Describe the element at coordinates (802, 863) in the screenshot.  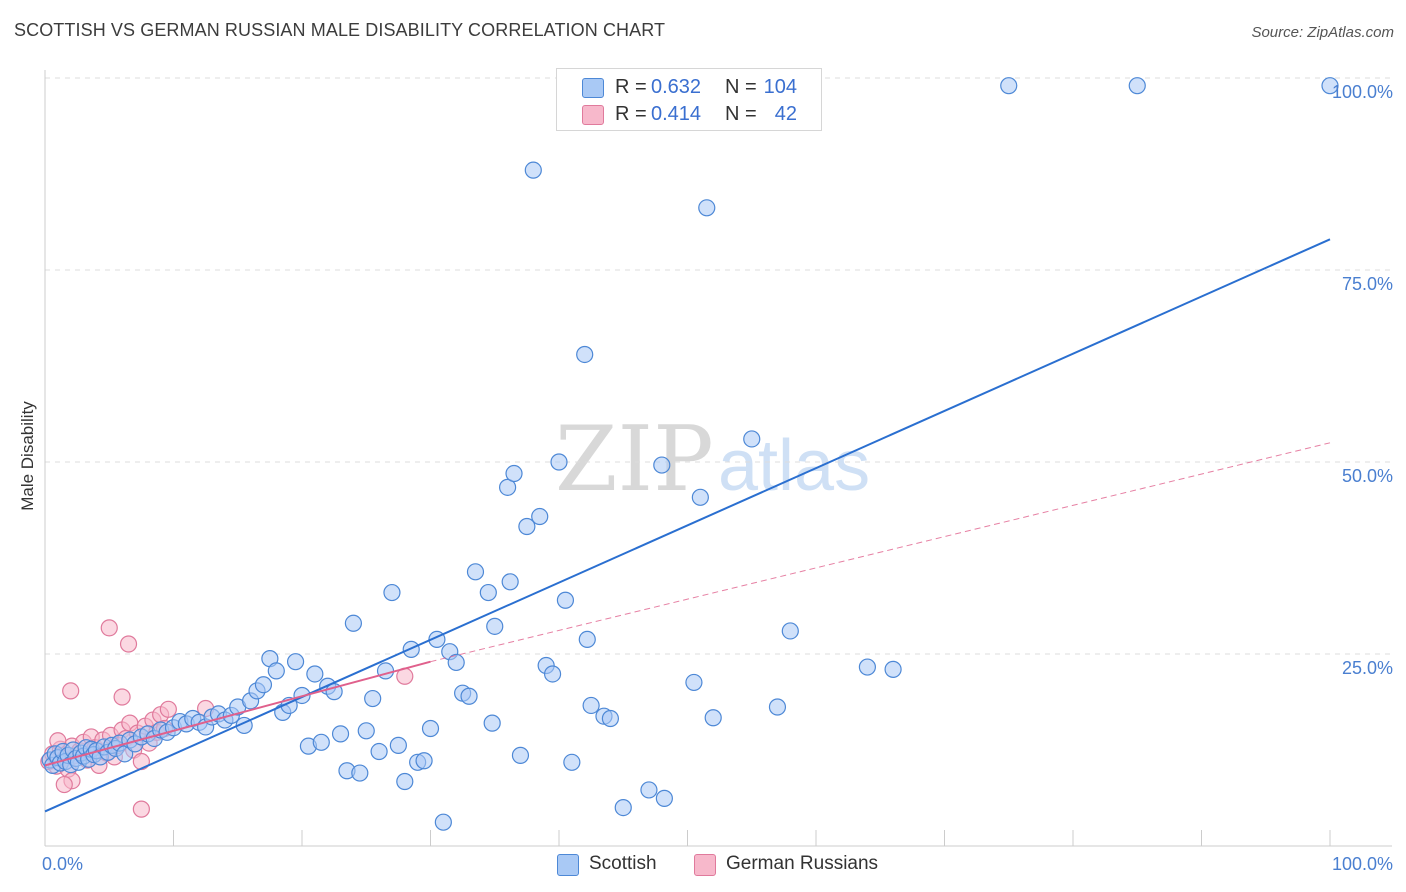
I see `german-russians-legend-label: German Russians` at that location.